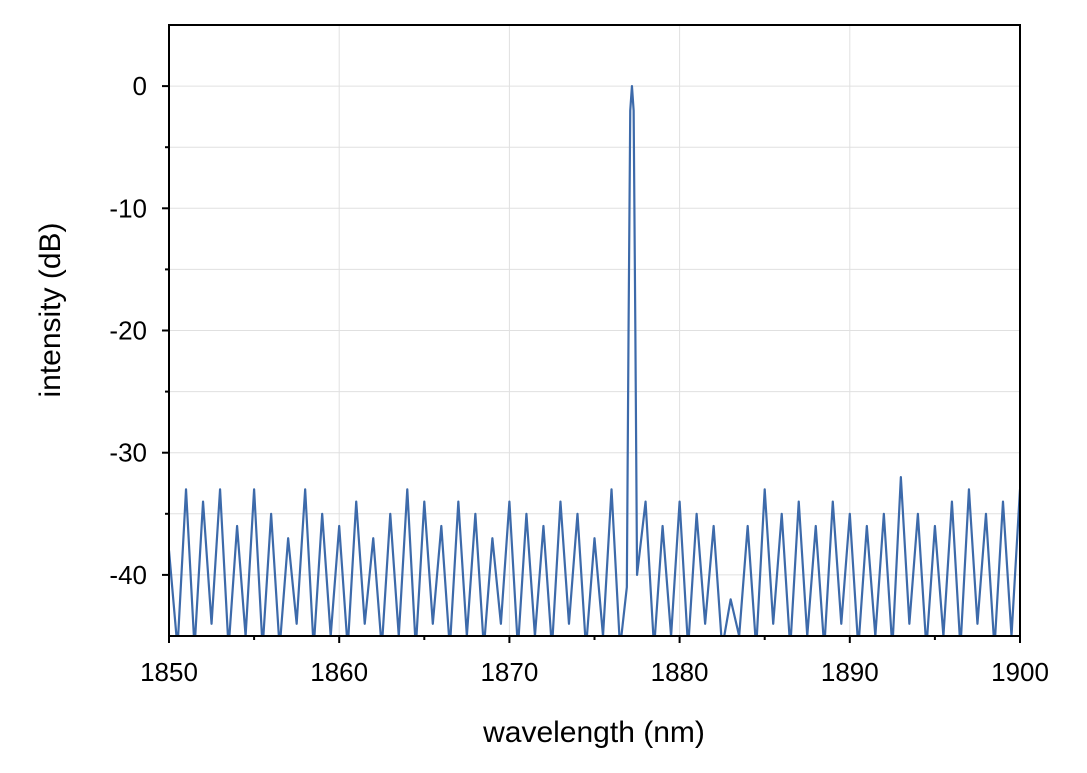 The image size is (1087, 773). Describe the element at coordinates (1020, 672) in the screenshot. I see `x-tick-label: 1900` at that location.